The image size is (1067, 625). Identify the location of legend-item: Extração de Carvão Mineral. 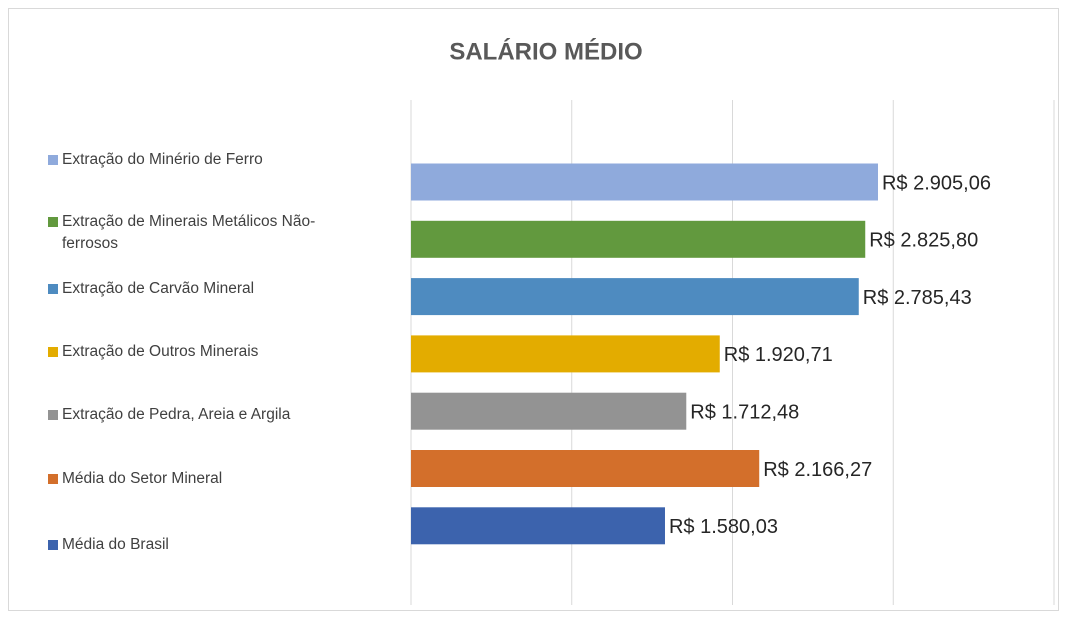
(198, 289).